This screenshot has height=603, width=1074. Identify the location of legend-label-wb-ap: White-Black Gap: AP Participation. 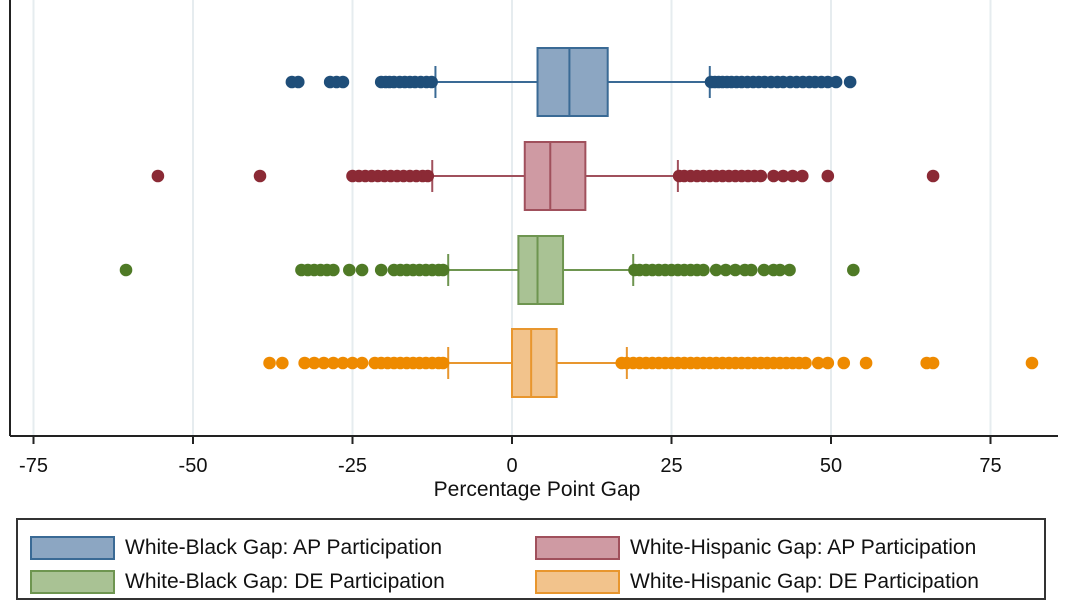
(284, 547).